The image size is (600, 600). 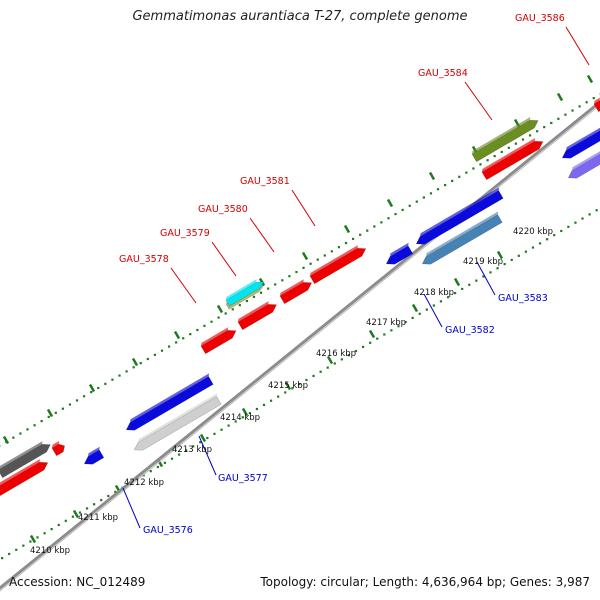 I want to click on gene-label-forward: GAU_3581, so click(x=265, y=181).